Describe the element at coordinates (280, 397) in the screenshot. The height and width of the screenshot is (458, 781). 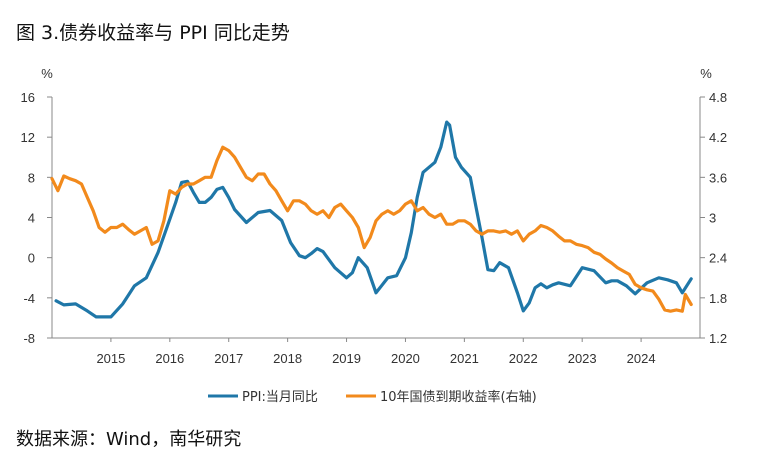
I see `legend-ppi-label: PPI:当月同比` at that location.